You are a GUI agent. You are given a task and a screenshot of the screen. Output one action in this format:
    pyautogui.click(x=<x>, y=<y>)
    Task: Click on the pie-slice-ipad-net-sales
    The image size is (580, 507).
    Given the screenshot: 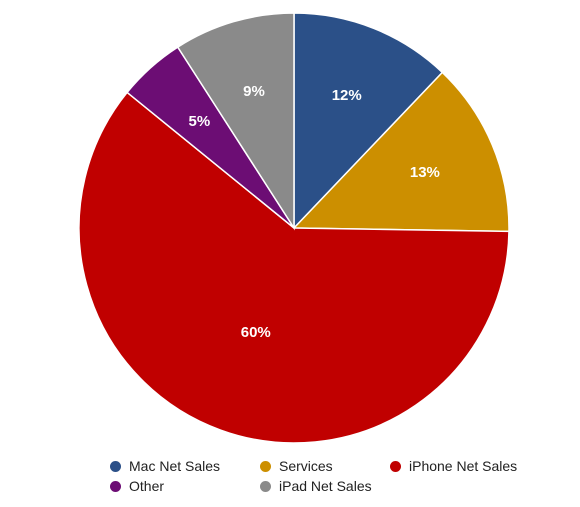 What is the action you would take?
    pyautogui.click(x=235, y=121)
    